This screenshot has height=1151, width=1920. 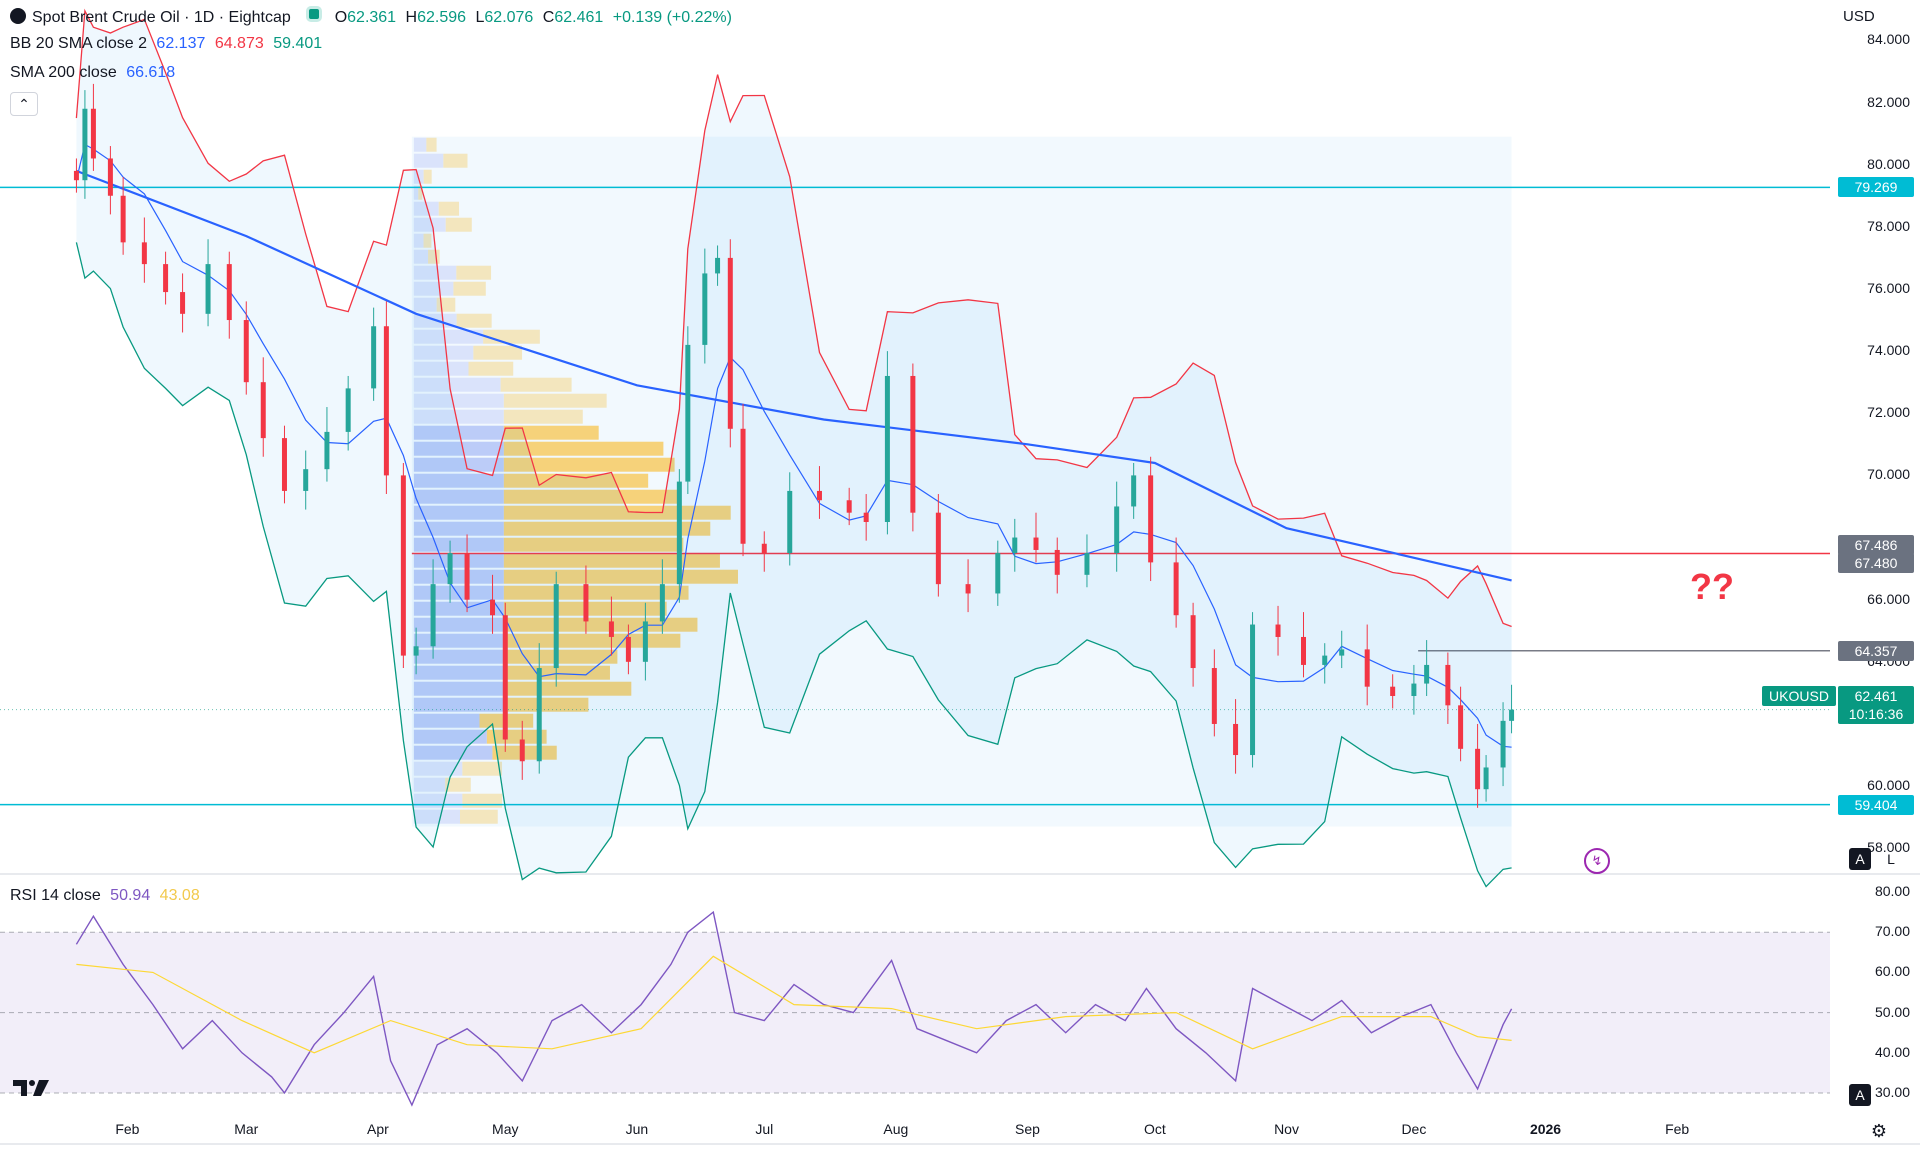 I want to click on lightning-icon: ↯, so click(x=1597, y=861).